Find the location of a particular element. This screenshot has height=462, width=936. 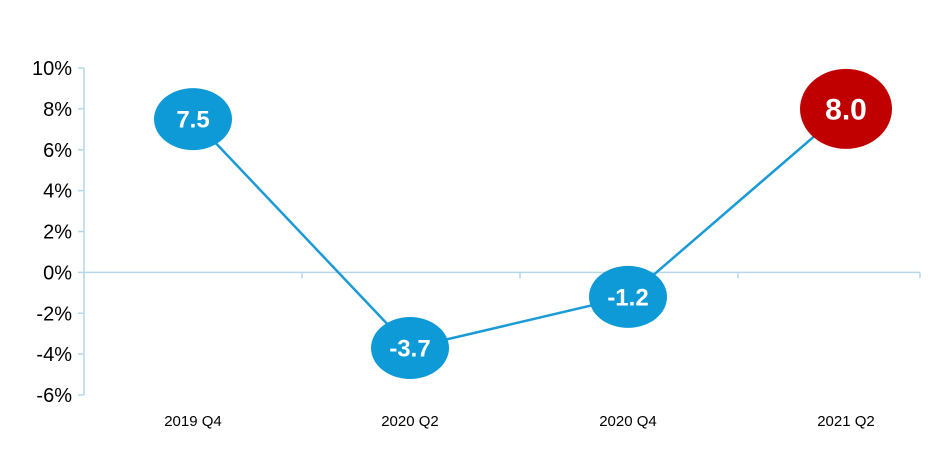

y-tick-label: -2% is located at coordinates (54, 314).